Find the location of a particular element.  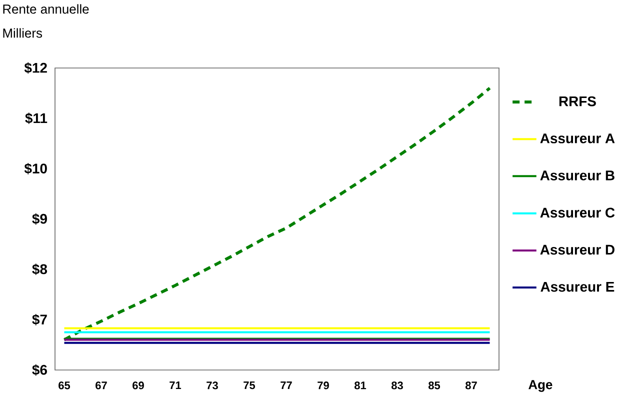

legend-label: Assureur B is located at coordinates (577, 175).